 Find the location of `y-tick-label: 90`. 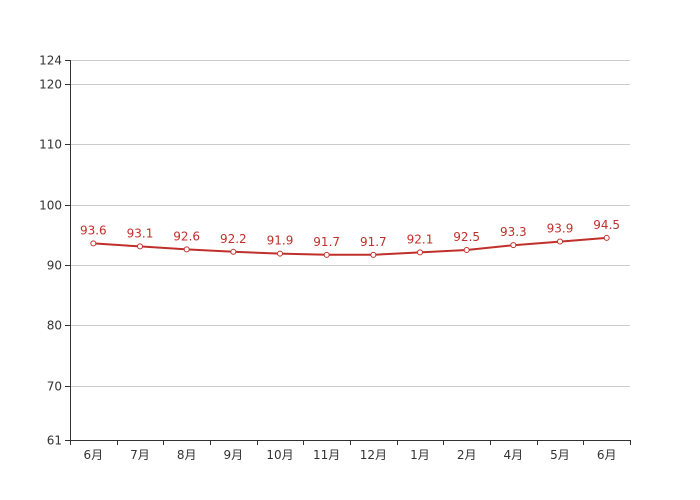

y-tick-label: 90 is located at coordinates (54, 266).